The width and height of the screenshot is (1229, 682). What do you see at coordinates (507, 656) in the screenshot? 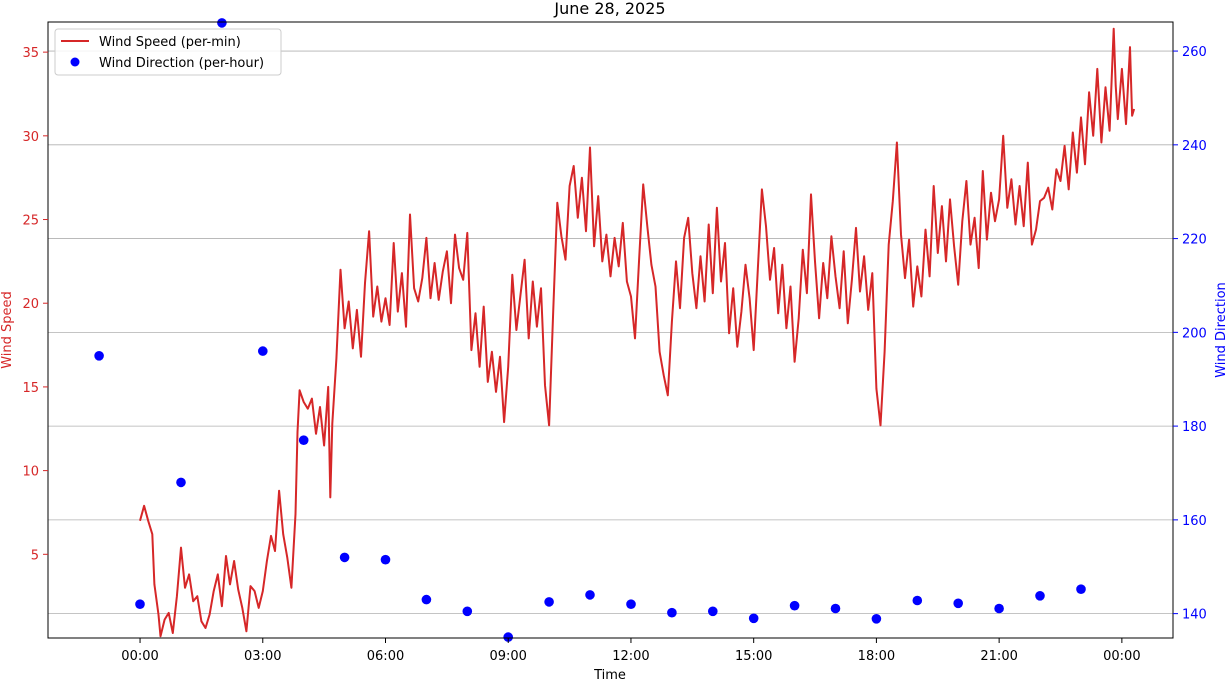
I see `x-tick-label: 09:00` at bounding box center [507, 656].